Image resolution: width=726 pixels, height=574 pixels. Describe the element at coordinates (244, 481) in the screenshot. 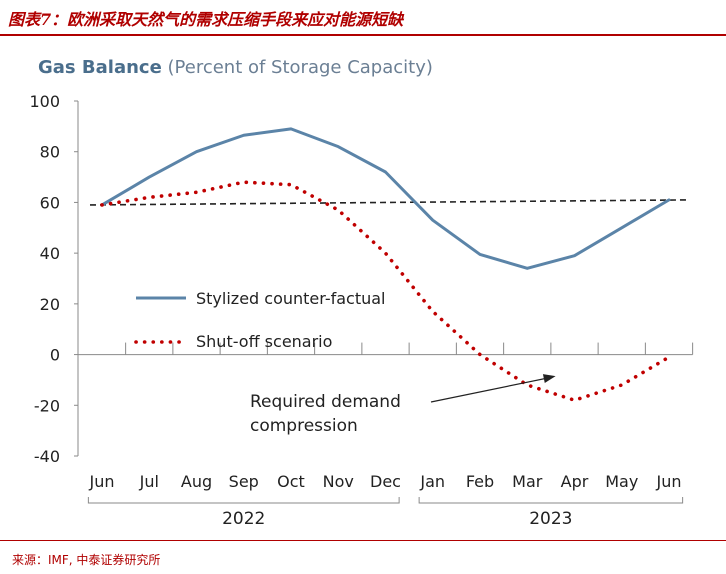

I see `x-tick-label: Sep` at that location.